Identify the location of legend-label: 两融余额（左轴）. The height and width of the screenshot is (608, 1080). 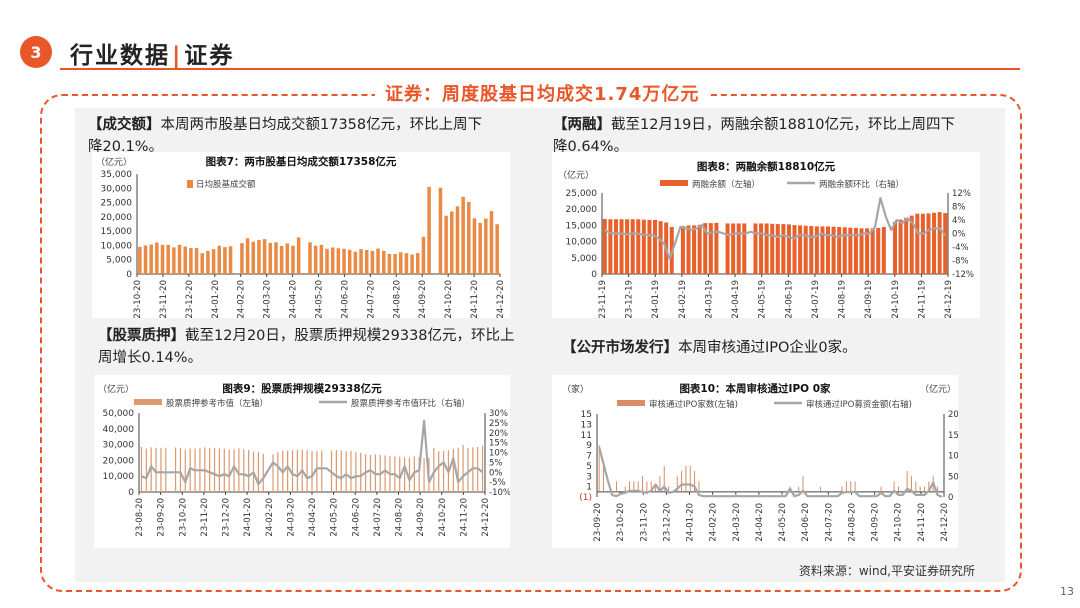
(726, 184).